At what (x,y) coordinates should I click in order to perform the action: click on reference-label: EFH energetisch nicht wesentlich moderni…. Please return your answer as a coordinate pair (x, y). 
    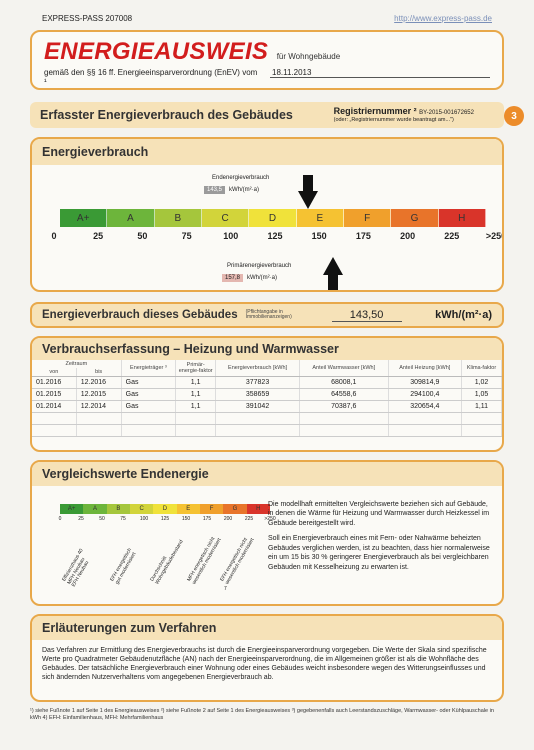
    Looking at the image, I should click on (237, 561).